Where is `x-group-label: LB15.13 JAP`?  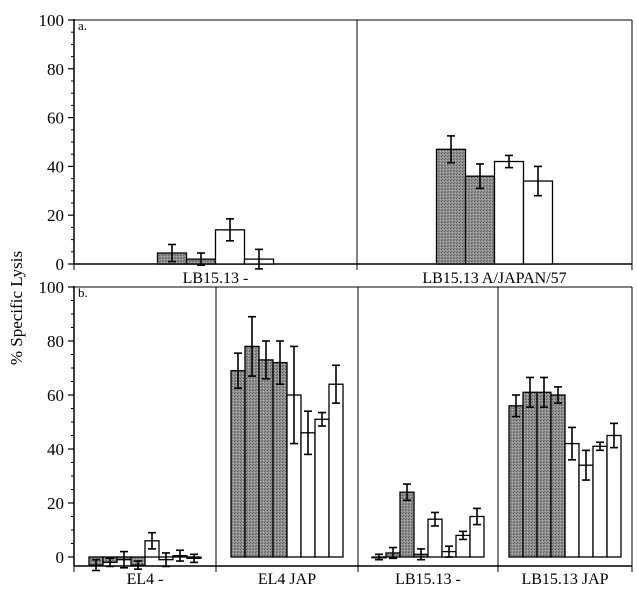
x-group-label: LB15.13 JAP is located at coordinates (564, 579).